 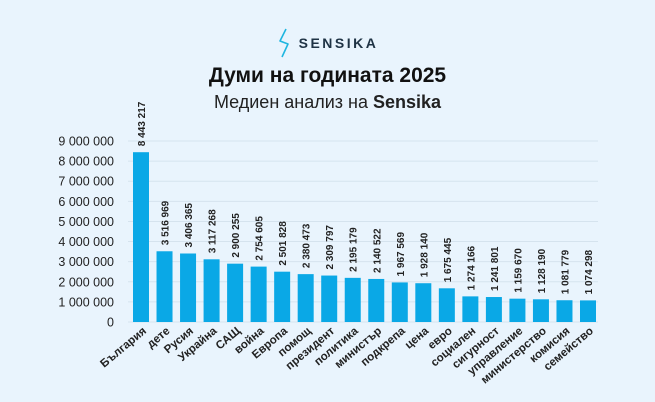 I want to click on subtitle-brand: Sensika, so click(x=407, y=102).